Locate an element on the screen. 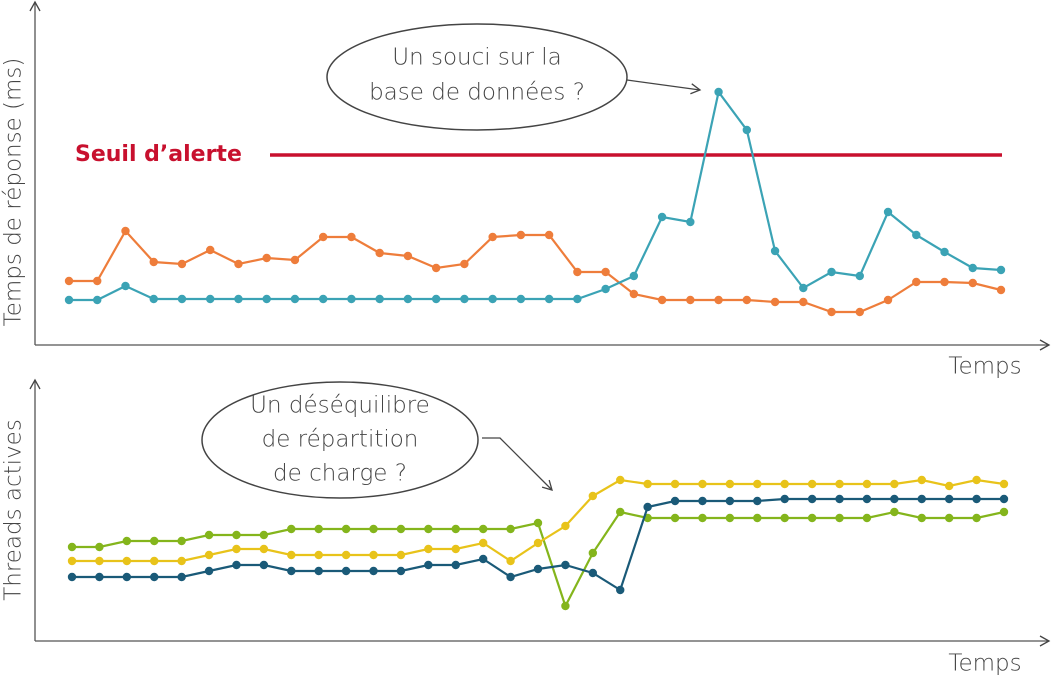 This screenshot has width=1051, height=680. annotation: de répartition is located at coordinates (340, 440).